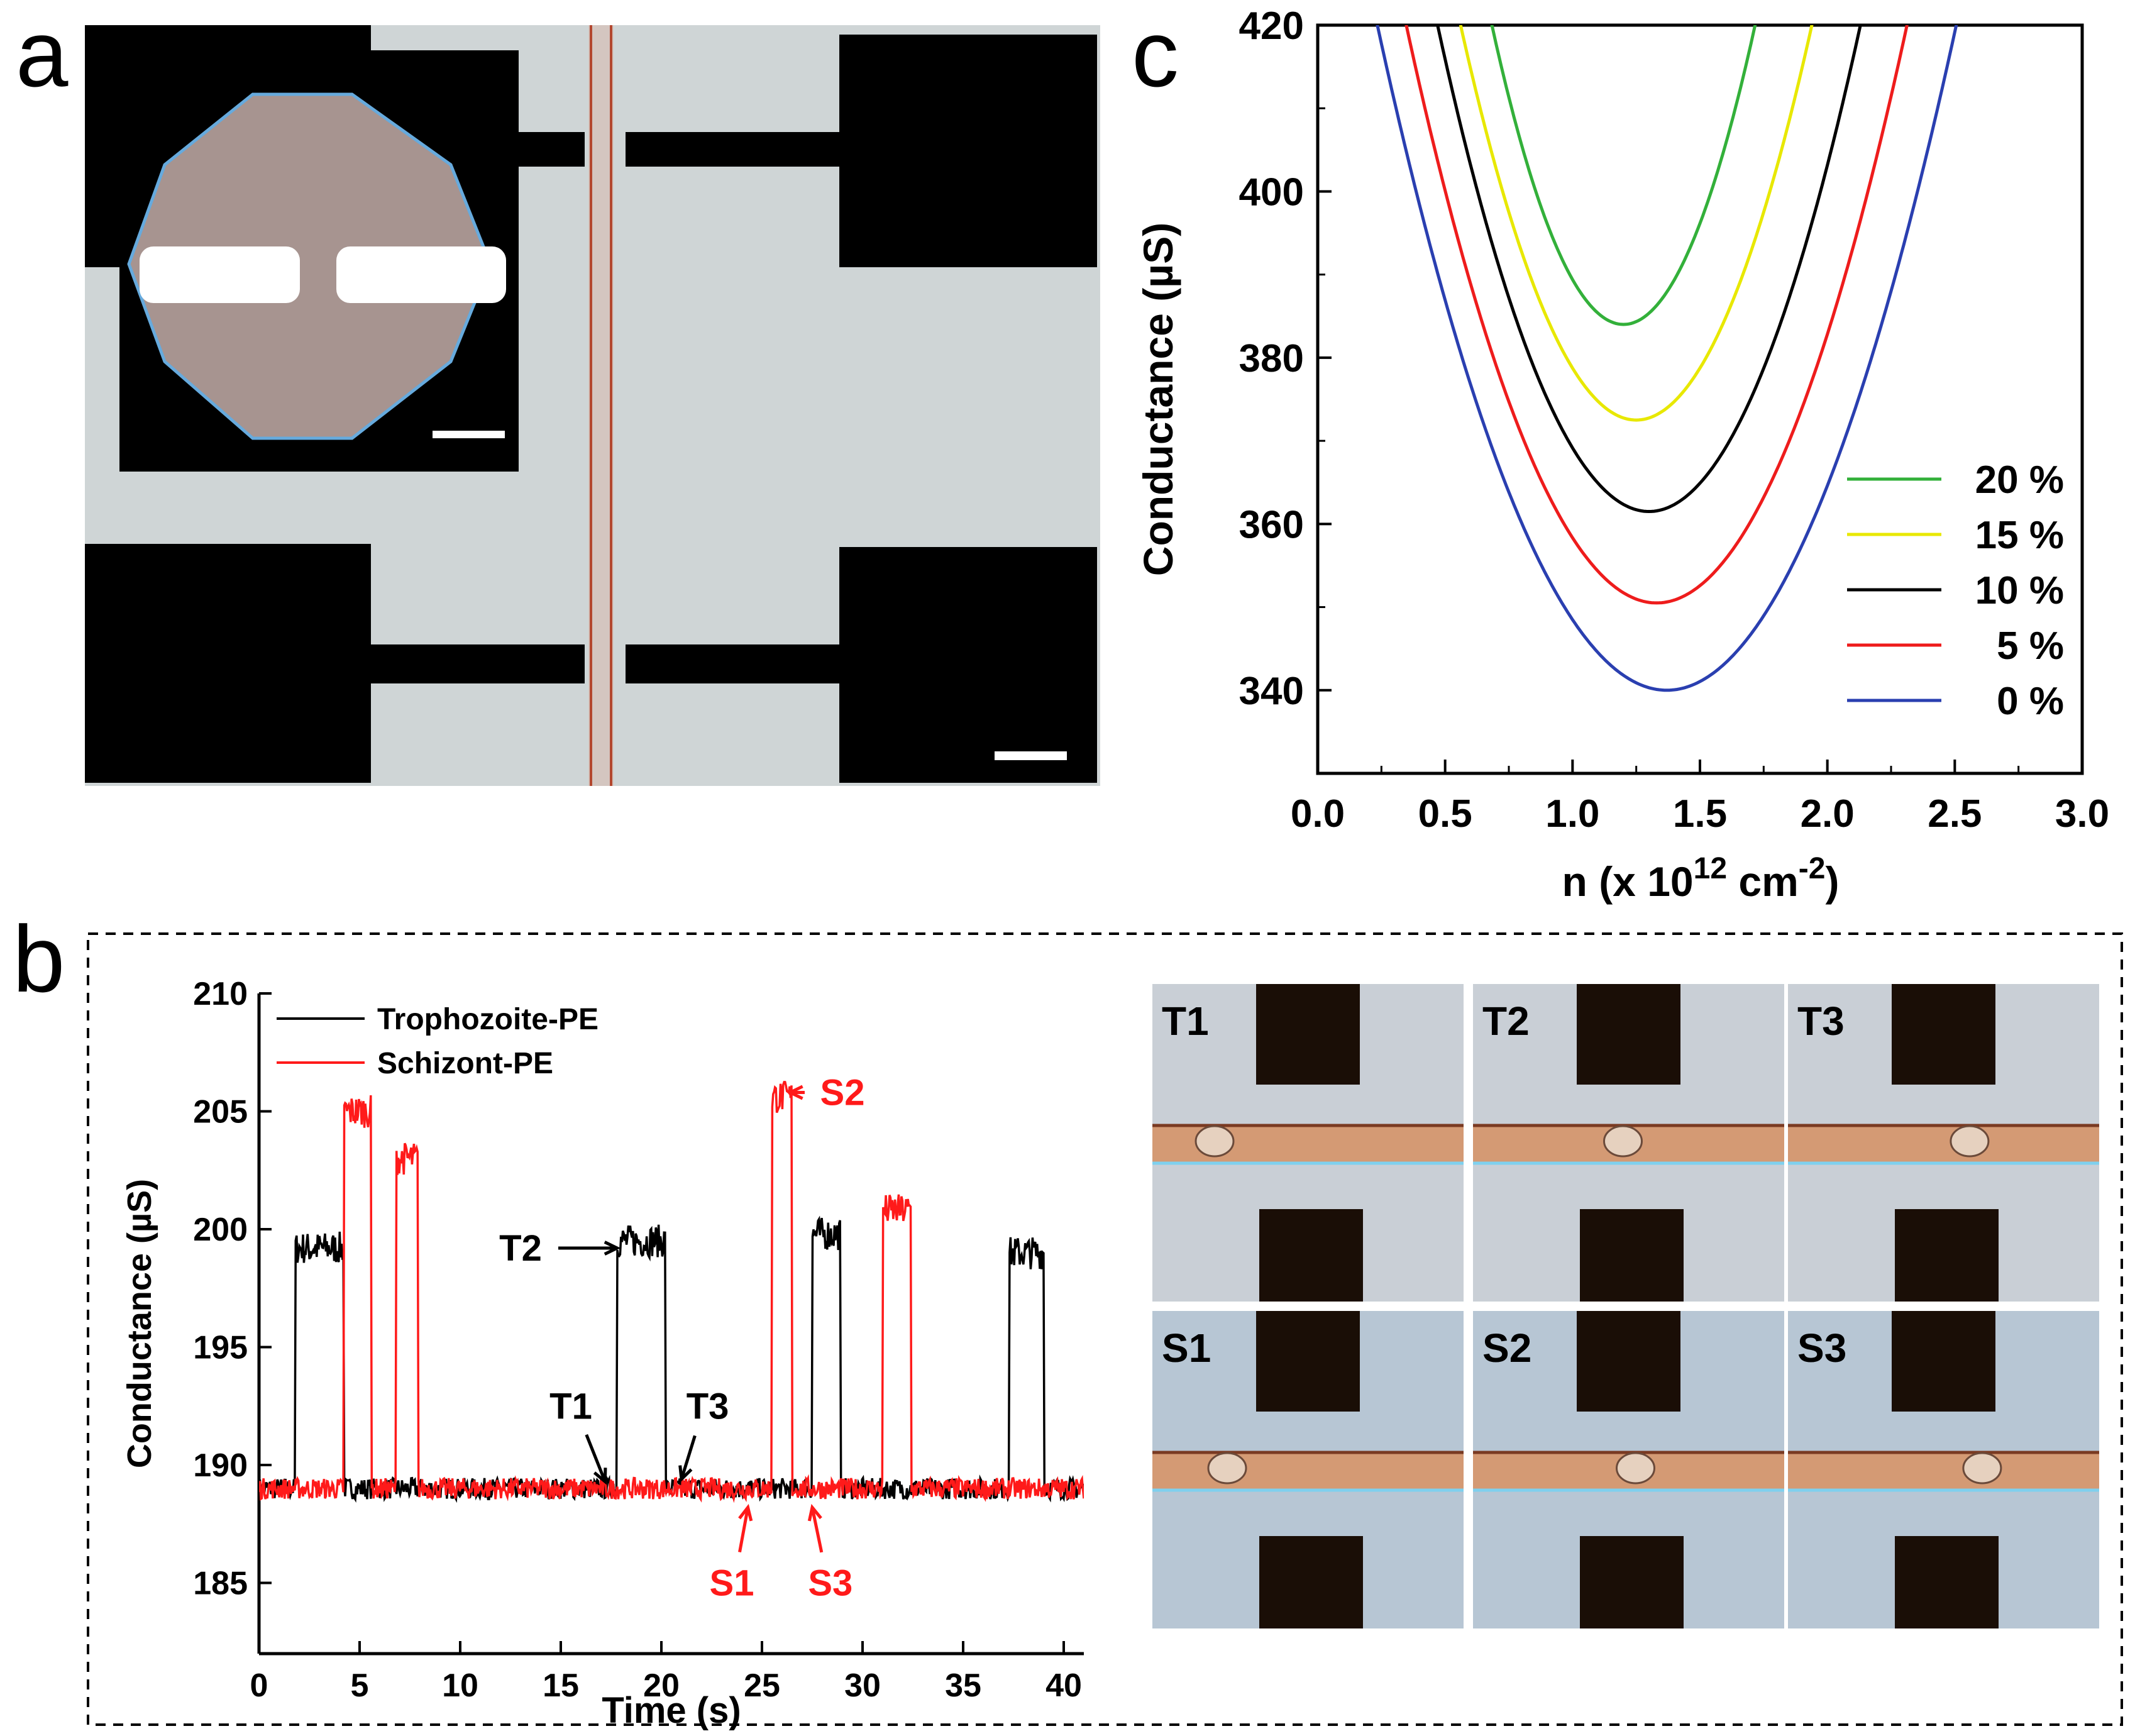  What do you see at coordinates (1700, 814) in the screenshot?
I see `x-tick-label: 1.5` at bounding box center [1700, 814].